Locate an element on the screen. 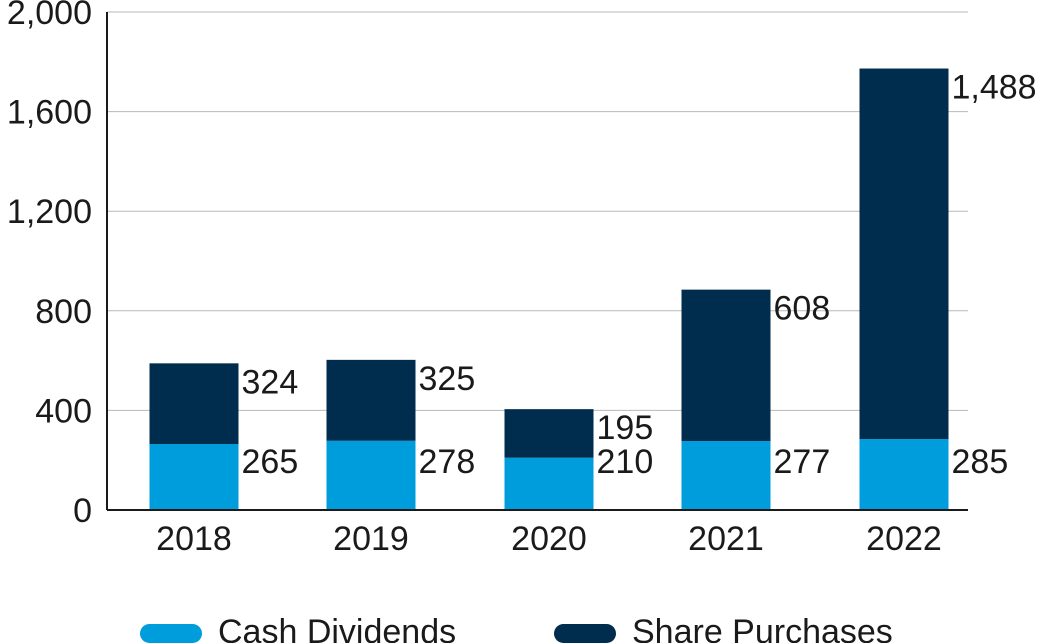 Image resolution: width=1043 pixels, height=643 pixels. x-category-label: 2018 is located at coordinates (194, 539).